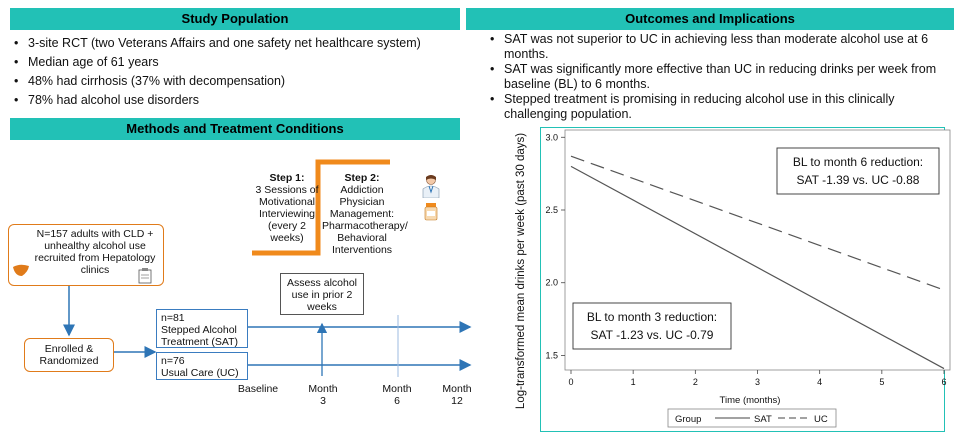 The height and width of the screenshot is (440, 960). What do you see at coordinates (200, 373) in the screenshot?
I see `uc-label: Usual Care (UC)` at bounding box center [200, 373].